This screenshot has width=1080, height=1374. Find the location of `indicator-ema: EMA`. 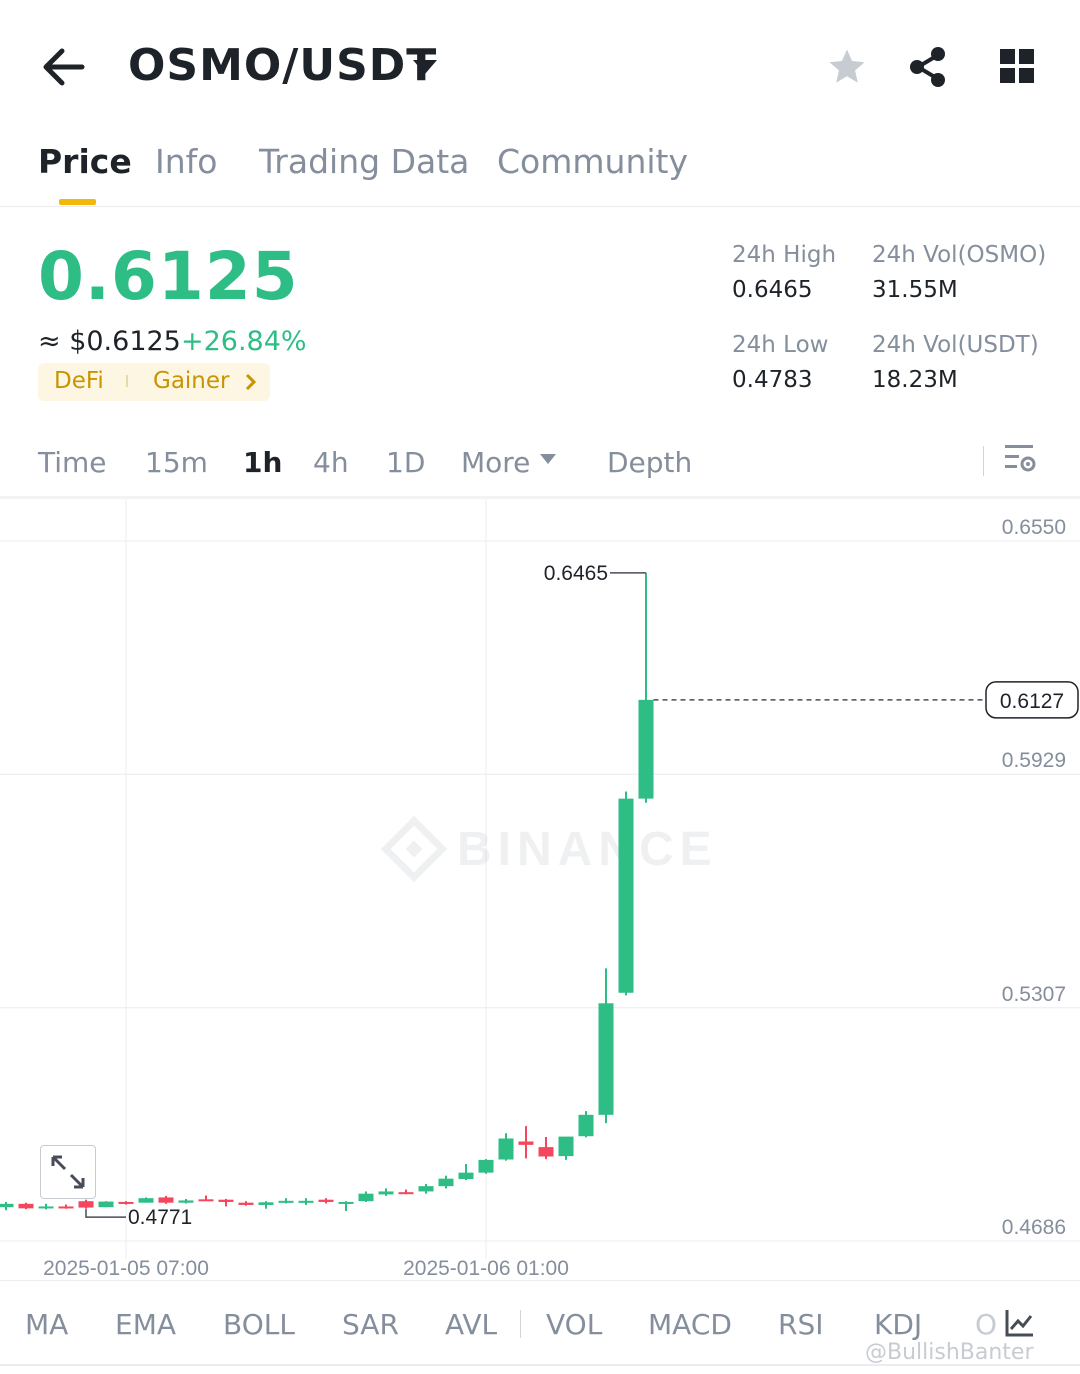

indicator-ema: EMA is located at coordinates (146, 1324).